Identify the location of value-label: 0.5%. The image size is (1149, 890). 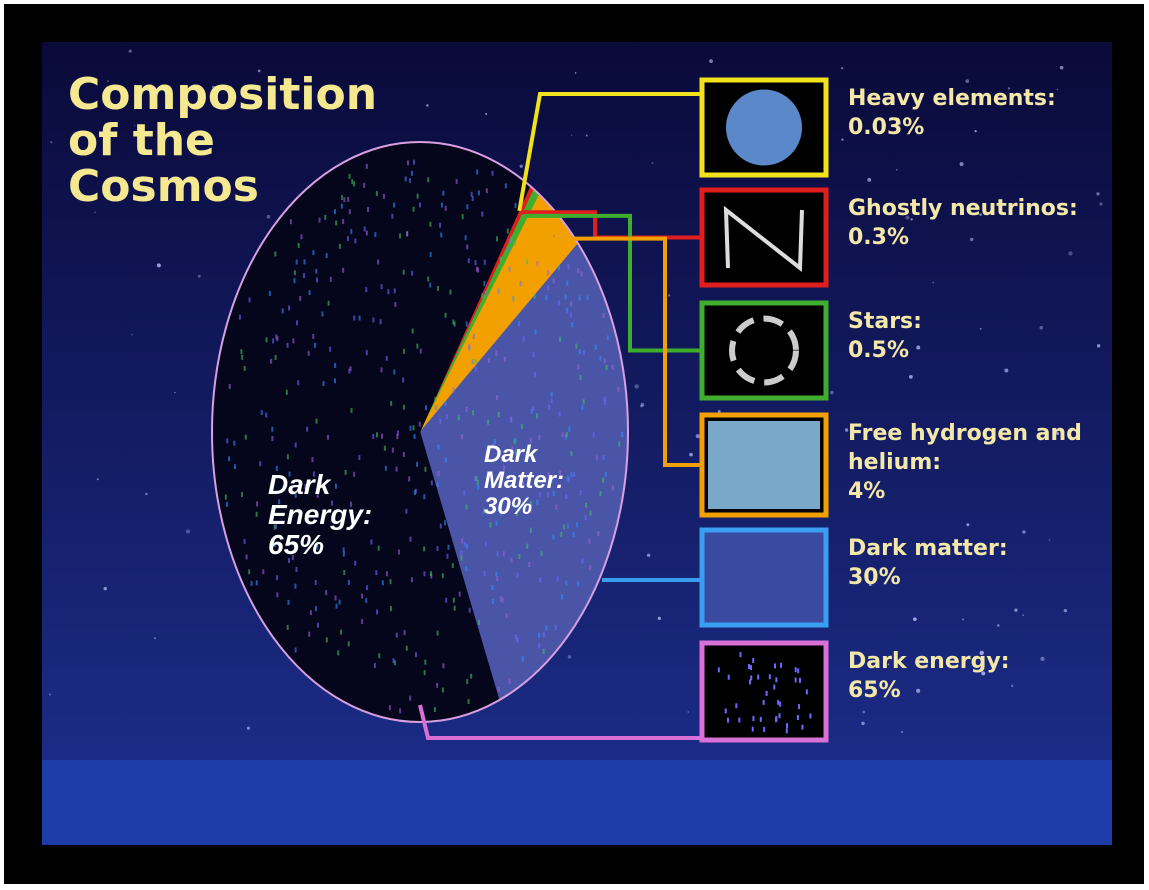
(879, 350).